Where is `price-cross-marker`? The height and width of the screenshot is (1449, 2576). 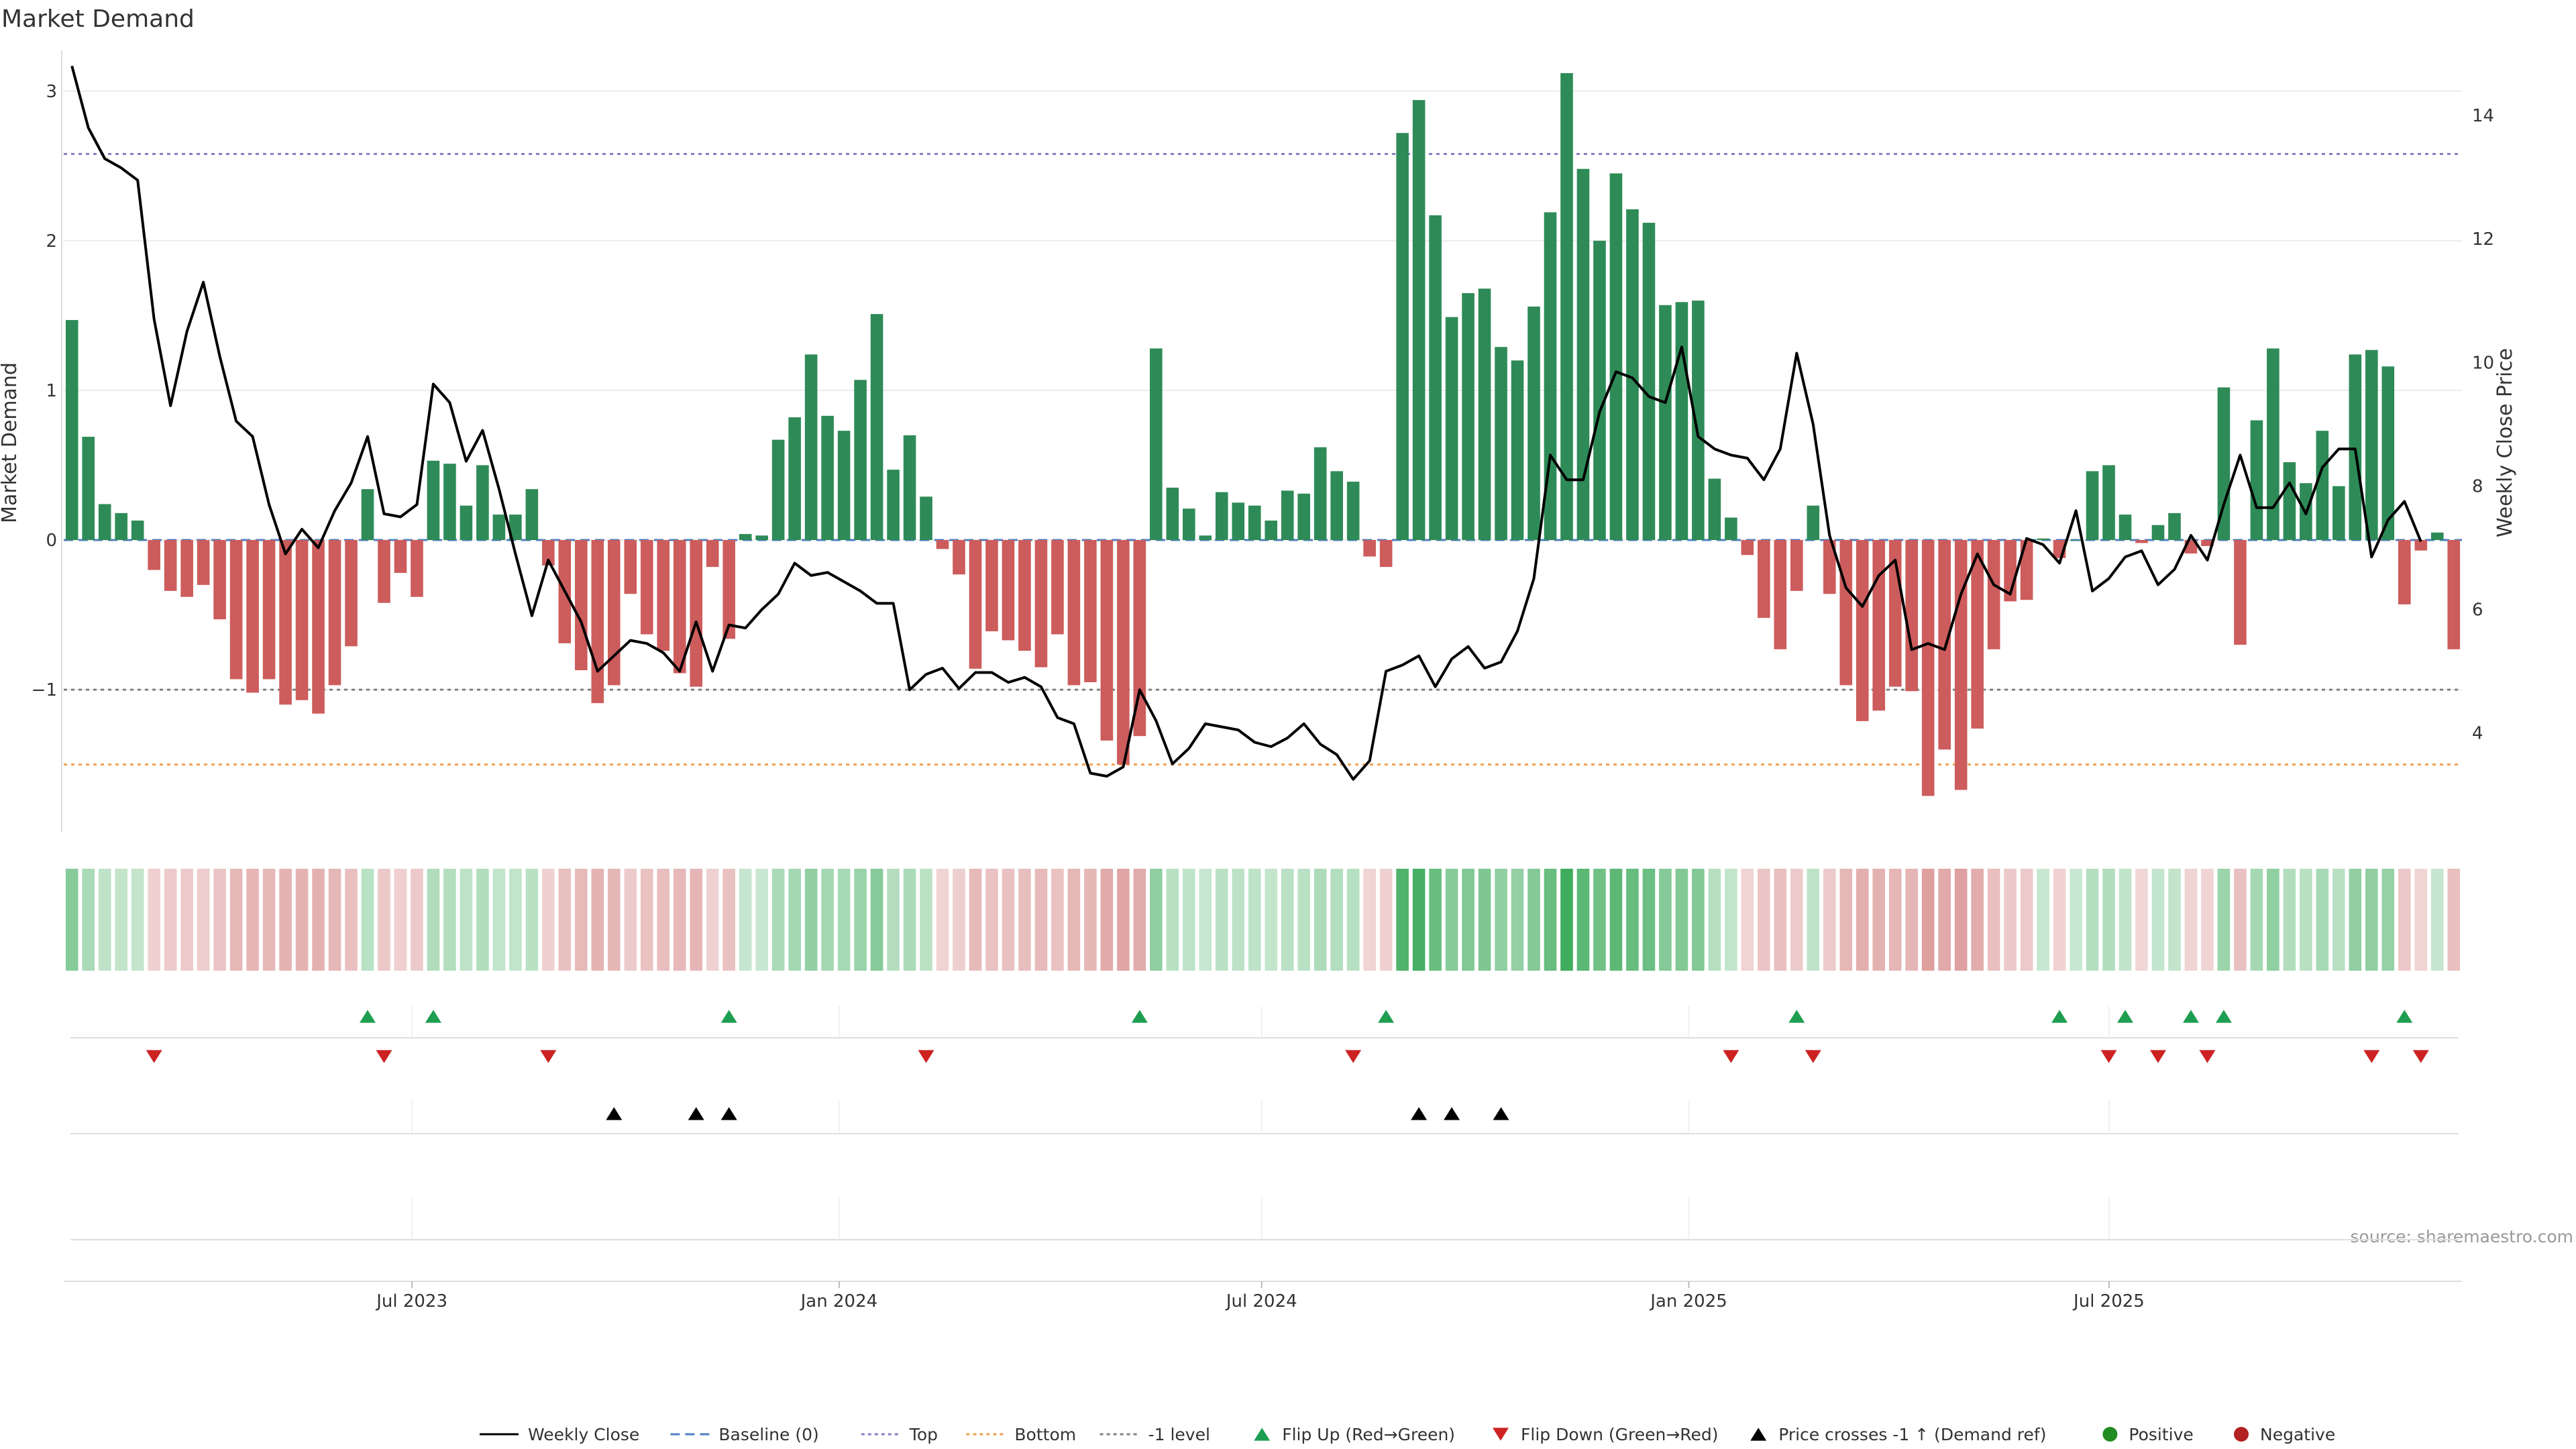
price-cross-marker is located at coordinates (728, 1113).